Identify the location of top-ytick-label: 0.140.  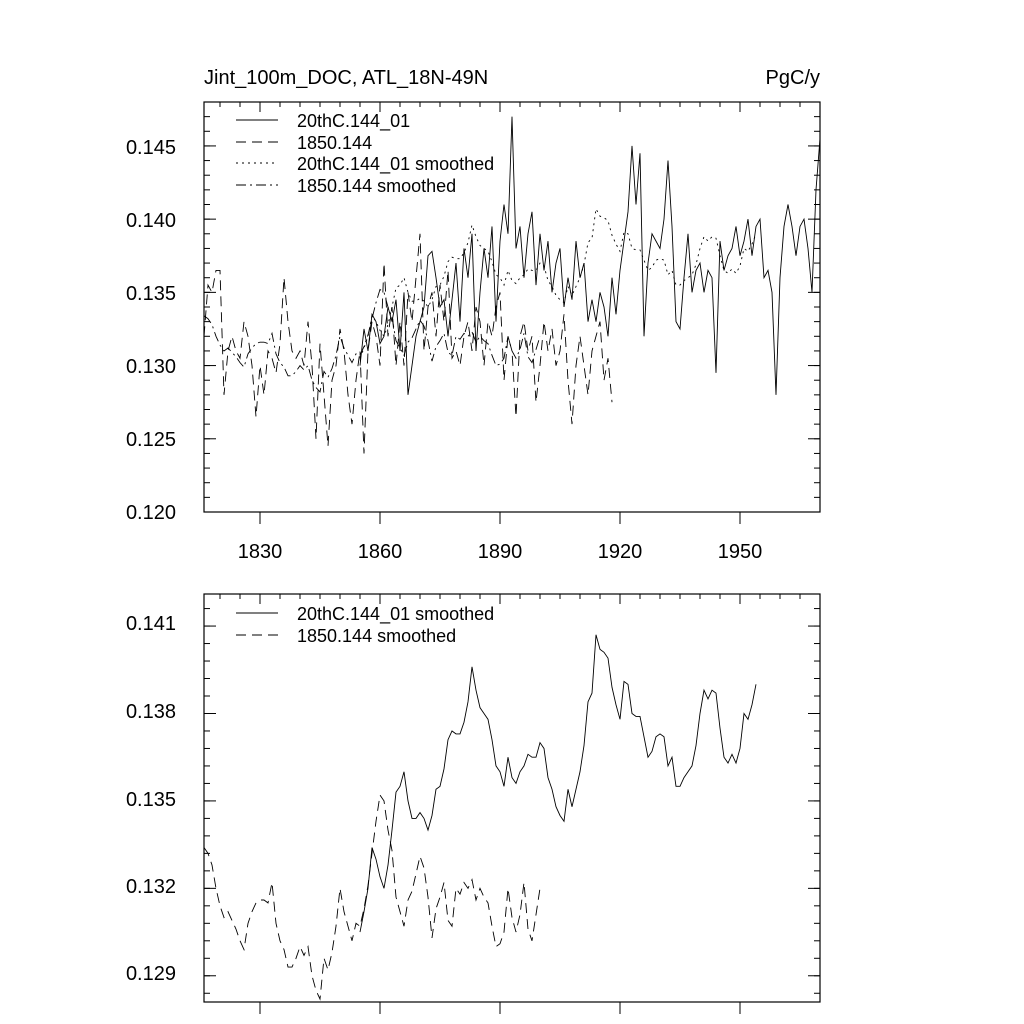
(151, 221).